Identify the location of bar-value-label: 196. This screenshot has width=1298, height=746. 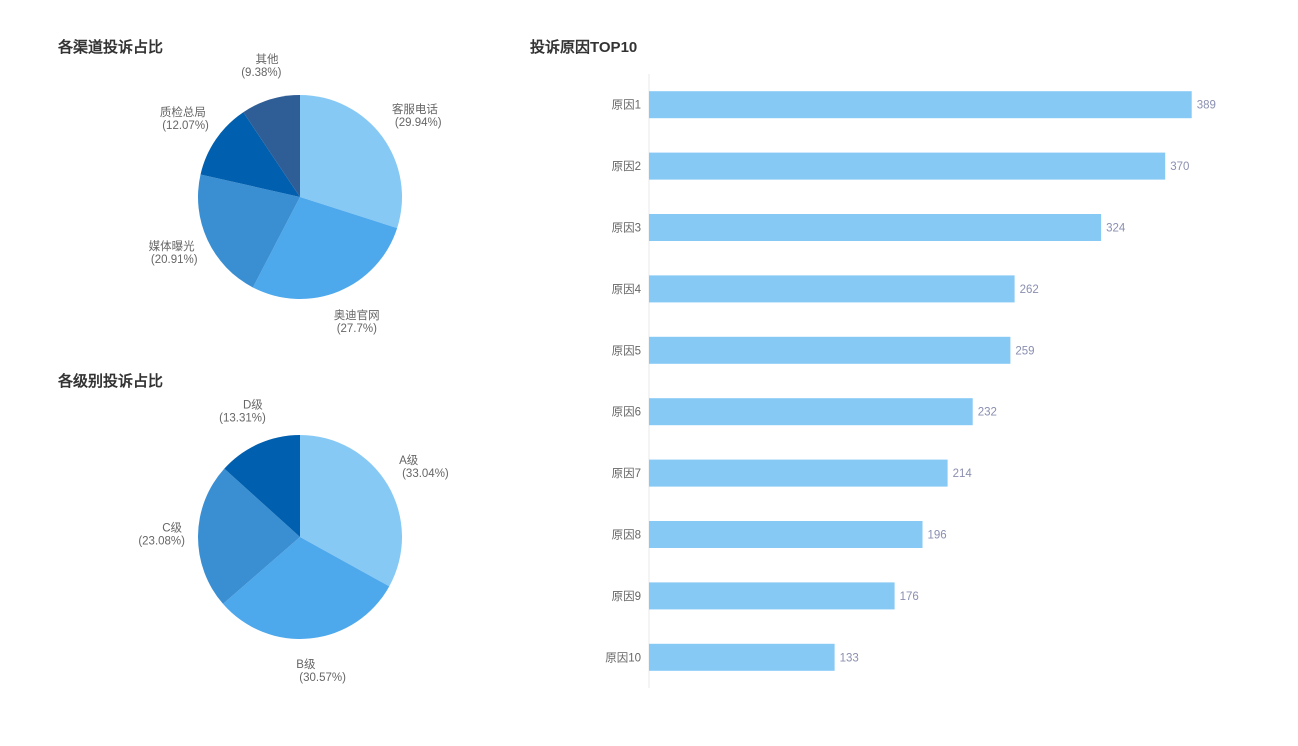
(937, 536).